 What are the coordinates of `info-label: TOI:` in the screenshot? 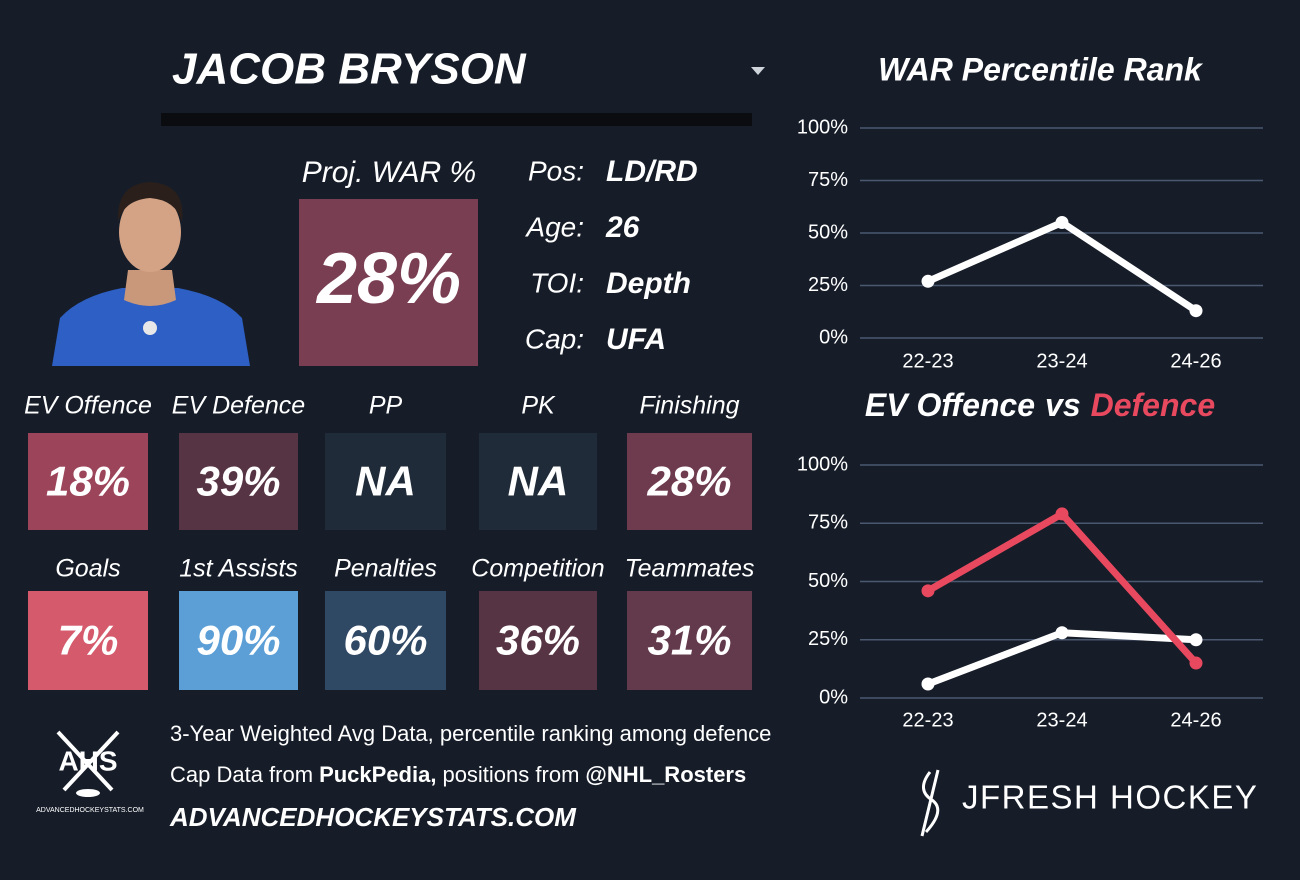 It's located at (557, 282).